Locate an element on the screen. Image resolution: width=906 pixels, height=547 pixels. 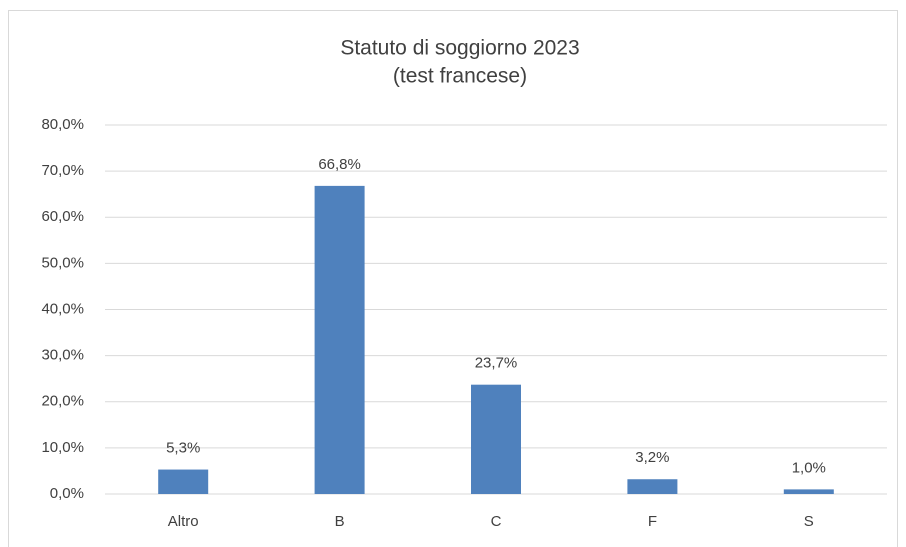
x-tick-label: C is located at coordinates (496, 521).